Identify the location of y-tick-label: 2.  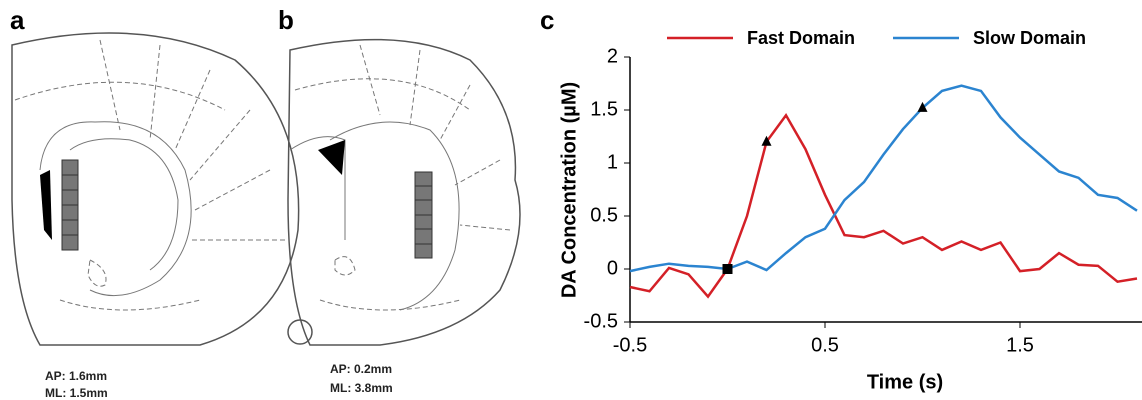
(612, 56).